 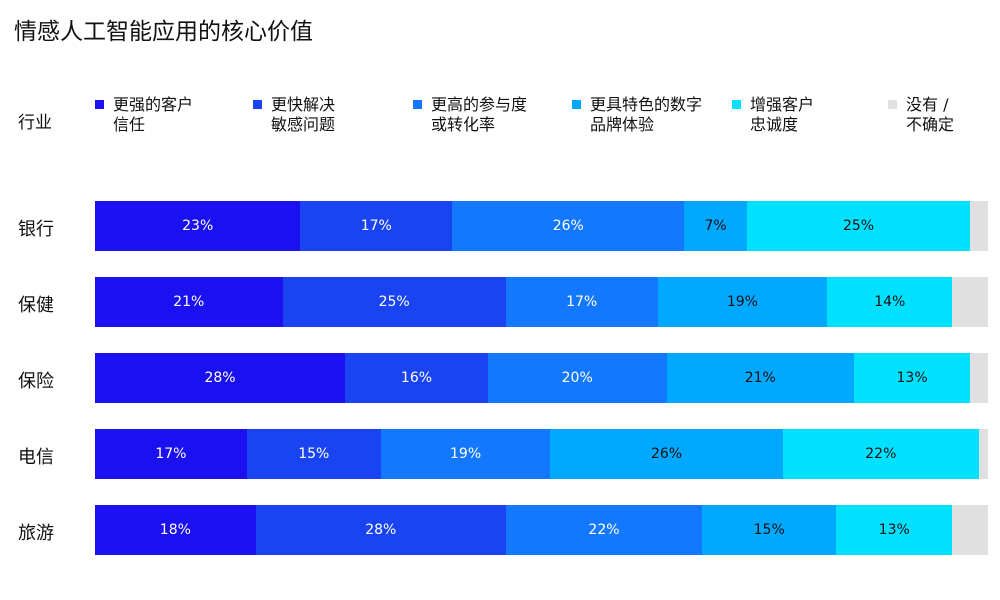 I want to click on category-label: 保险, so click(x=36, y=381).